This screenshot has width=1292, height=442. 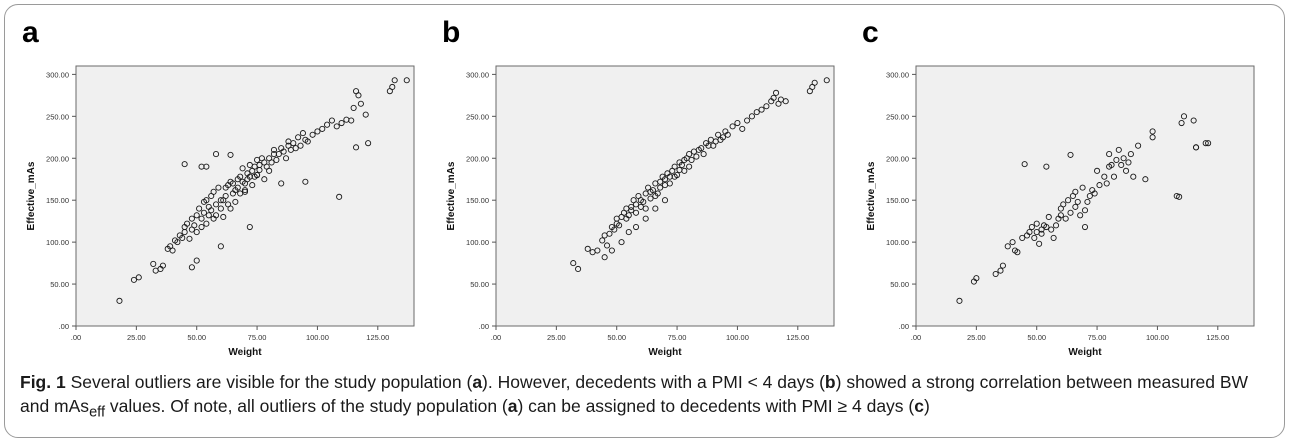 What do you see at coordinates (477, 158) in the screenshot?
I see `y-tick-label: 200.00` at bounding box center [477, 158].